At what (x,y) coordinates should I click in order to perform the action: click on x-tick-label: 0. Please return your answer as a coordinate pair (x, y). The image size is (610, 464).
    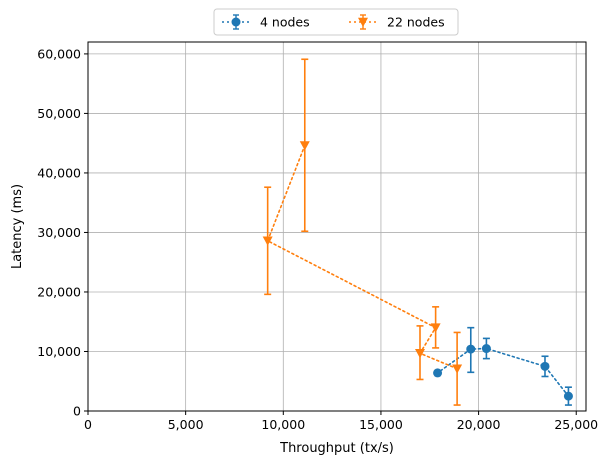
    Looking at the image, I should click on (88, 424).